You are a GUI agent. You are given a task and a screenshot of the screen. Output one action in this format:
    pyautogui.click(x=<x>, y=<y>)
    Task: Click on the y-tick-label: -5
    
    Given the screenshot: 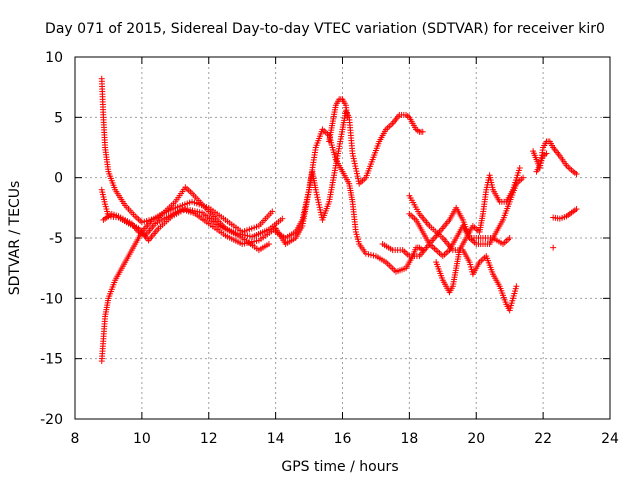 What is the action you would take?
    pyautogui.click(x=56, y=239)
    